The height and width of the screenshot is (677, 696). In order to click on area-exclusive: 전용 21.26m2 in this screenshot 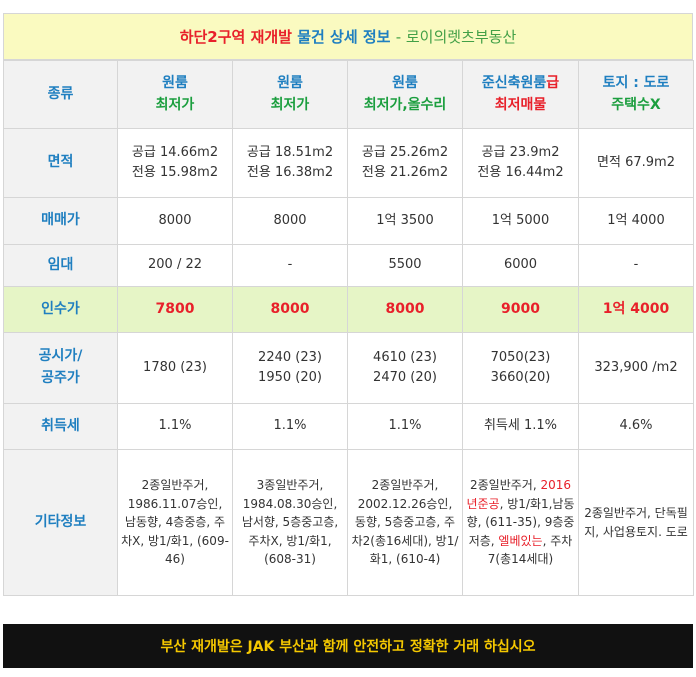, I will do `click(405, 172)`.